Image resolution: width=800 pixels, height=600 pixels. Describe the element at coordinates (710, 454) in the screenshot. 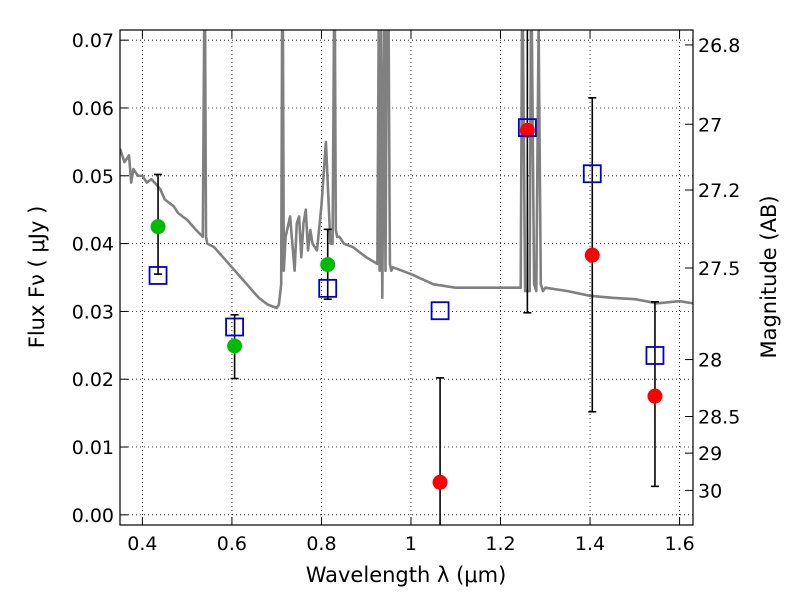

I see `y2-tick-label: 29` at that location.